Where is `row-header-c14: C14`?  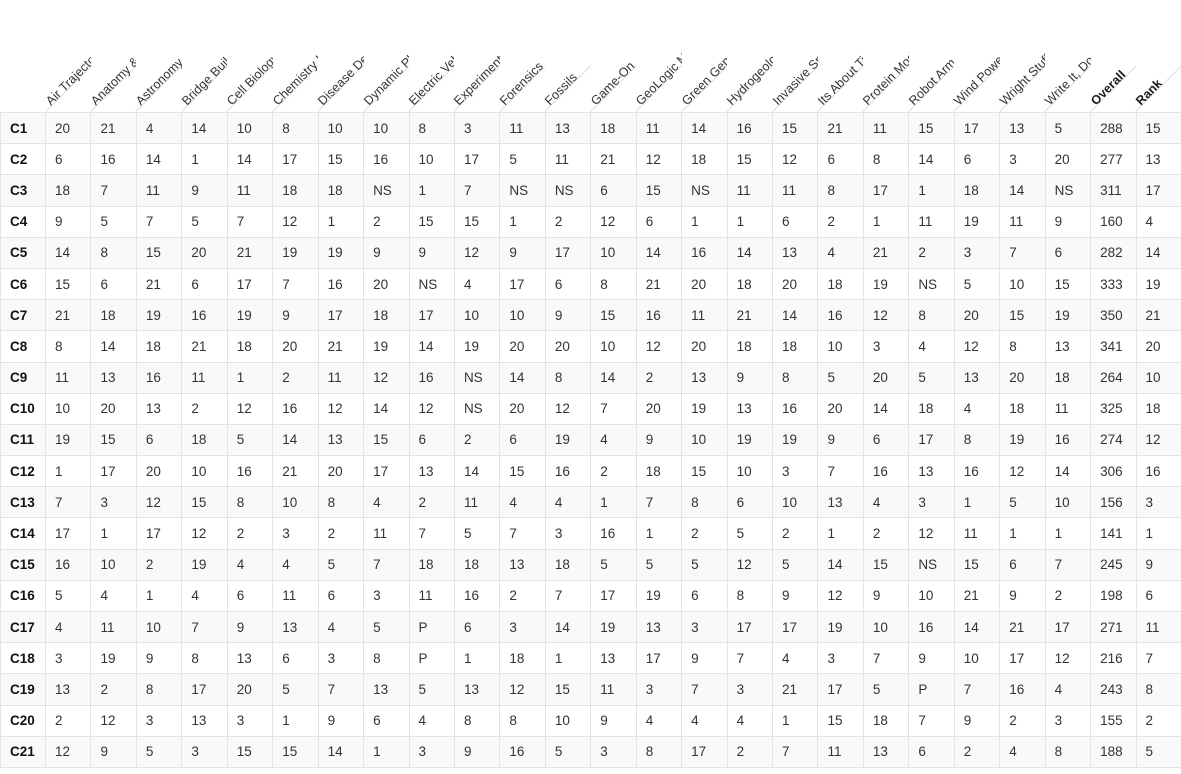 row-header-c14: C14 is located at coordinates (23, 533).